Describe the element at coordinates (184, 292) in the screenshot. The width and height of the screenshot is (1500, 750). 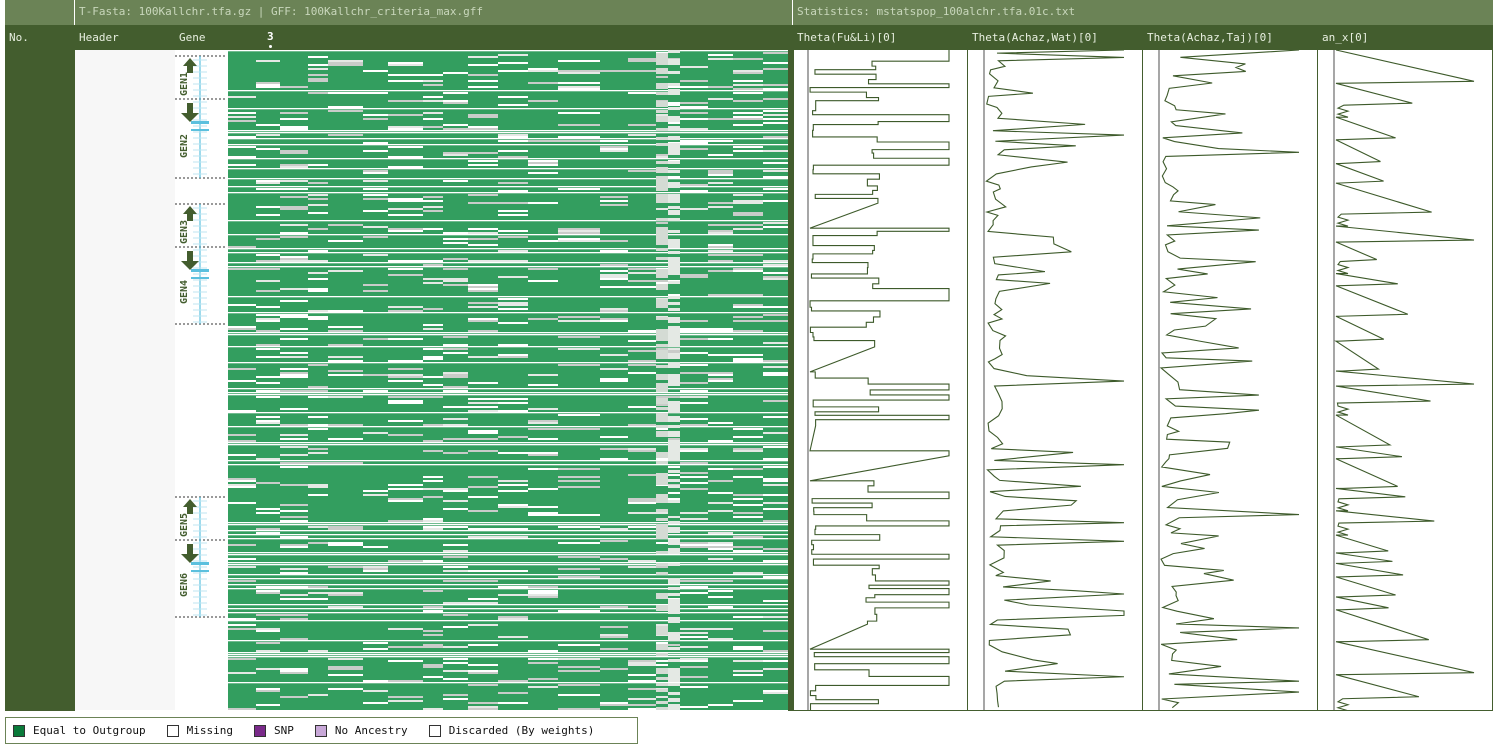
I see `gene-label: GEN4` at that location.